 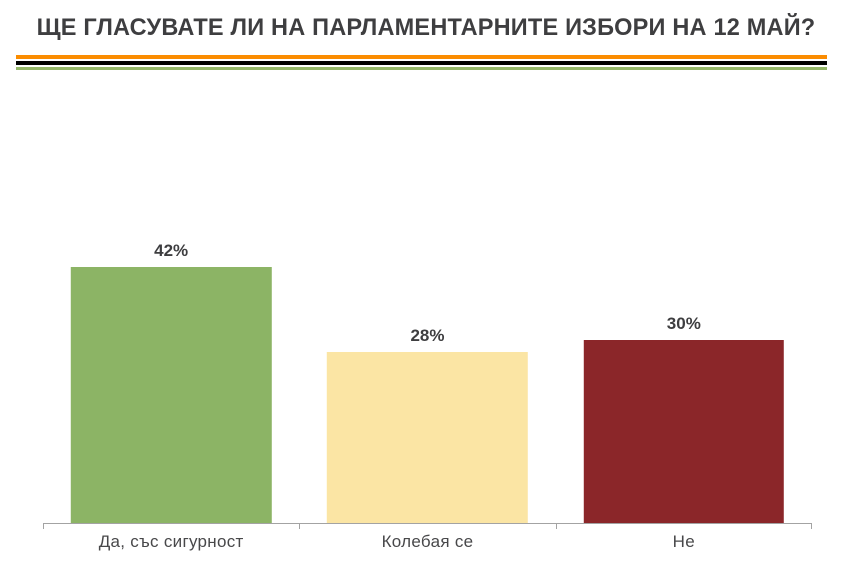 I want to click on bar-value-label: 42%, so click(x=171, y=250).